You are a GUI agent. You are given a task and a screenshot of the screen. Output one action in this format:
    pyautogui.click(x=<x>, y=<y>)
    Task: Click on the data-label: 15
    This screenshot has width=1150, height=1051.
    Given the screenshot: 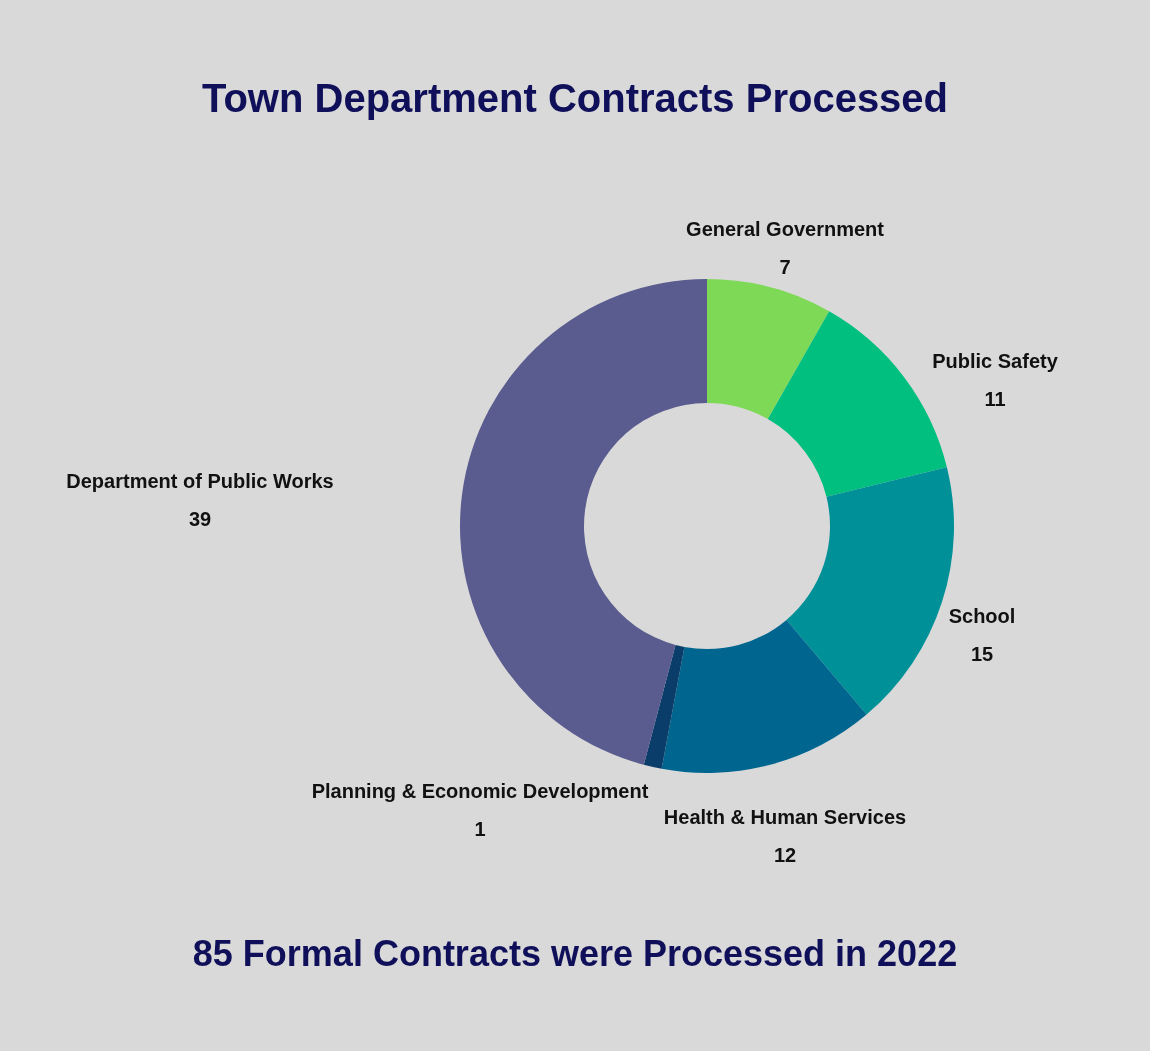 What is the action you would take?
    pyautogui.click(x=982, y=654)
    